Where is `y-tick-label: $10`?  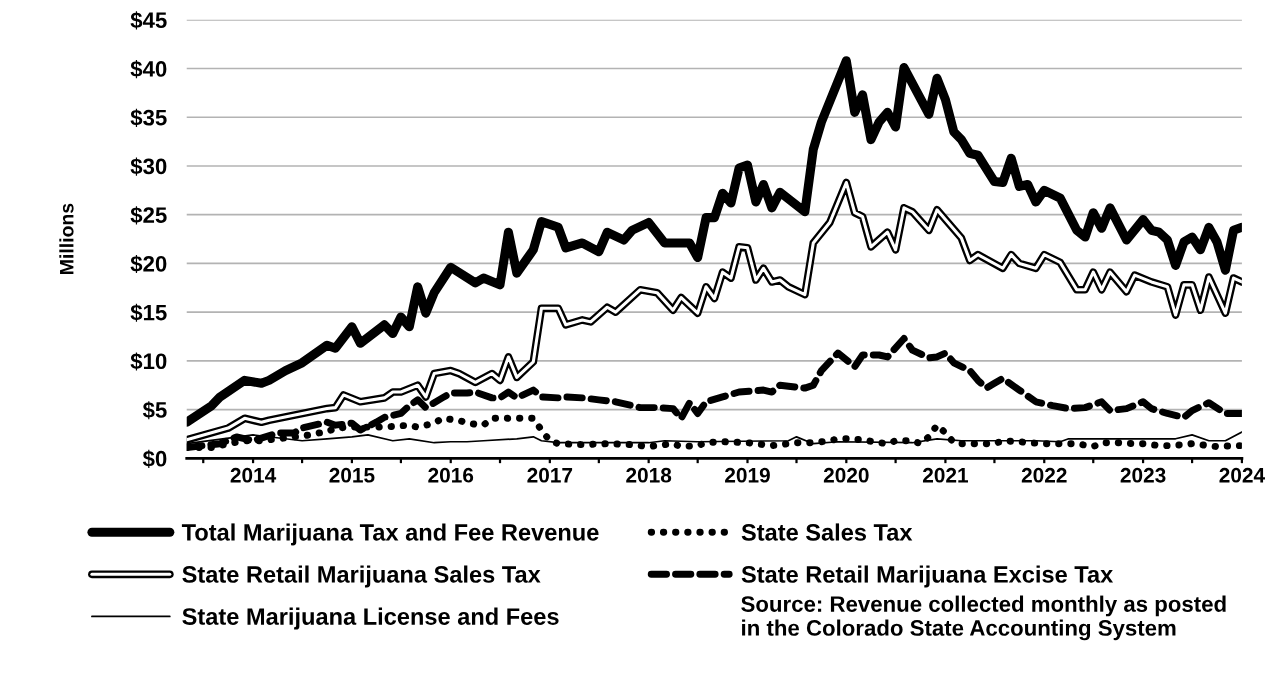
y-tick-label: $10 is located at coordinates (148, 361).